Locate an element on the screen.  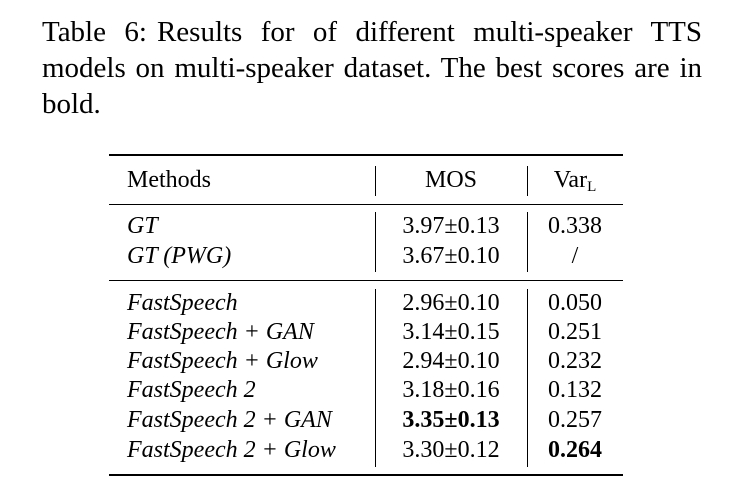
header-mos: MOS is located at coordinates (451, 180).